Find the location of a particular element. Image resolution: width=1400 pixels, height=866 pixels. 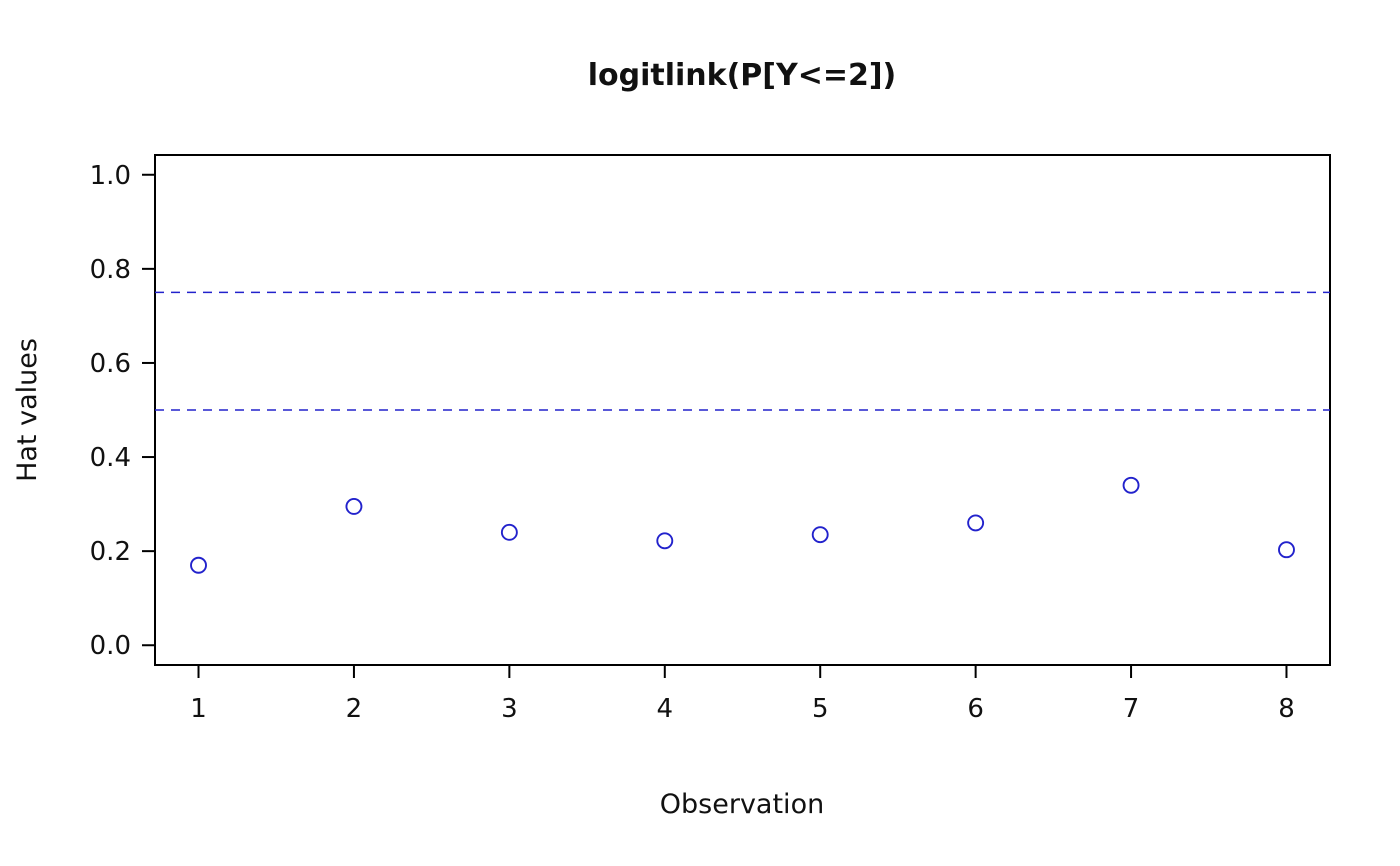

x-tick-label: 1 is located at coordinates (198, 709).